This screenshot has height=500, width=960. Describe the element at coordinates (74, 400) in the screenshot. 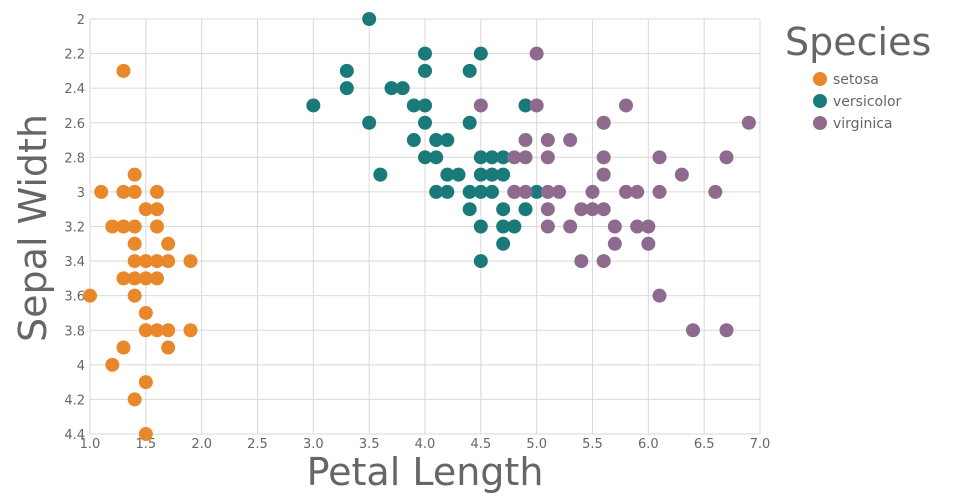

I see `y-tick-label: 4.2` at that location.